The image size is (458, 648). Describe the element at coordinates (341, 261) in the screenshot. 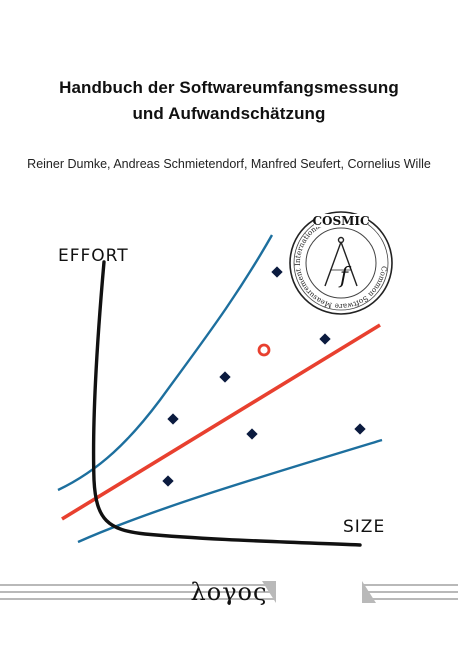

I see `compass-icon` at that location.